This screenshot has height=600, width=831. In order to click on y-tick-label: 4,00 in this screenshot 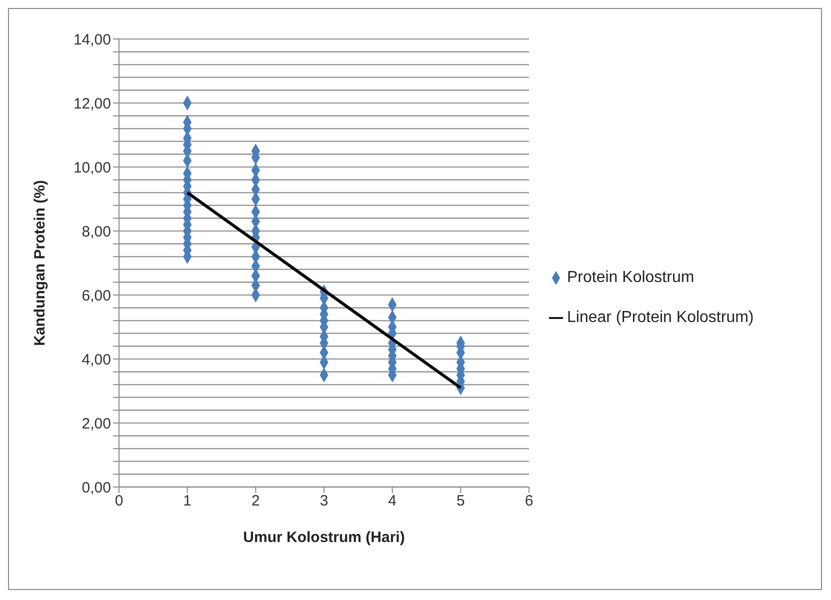, I will do `click(96, 359)`.